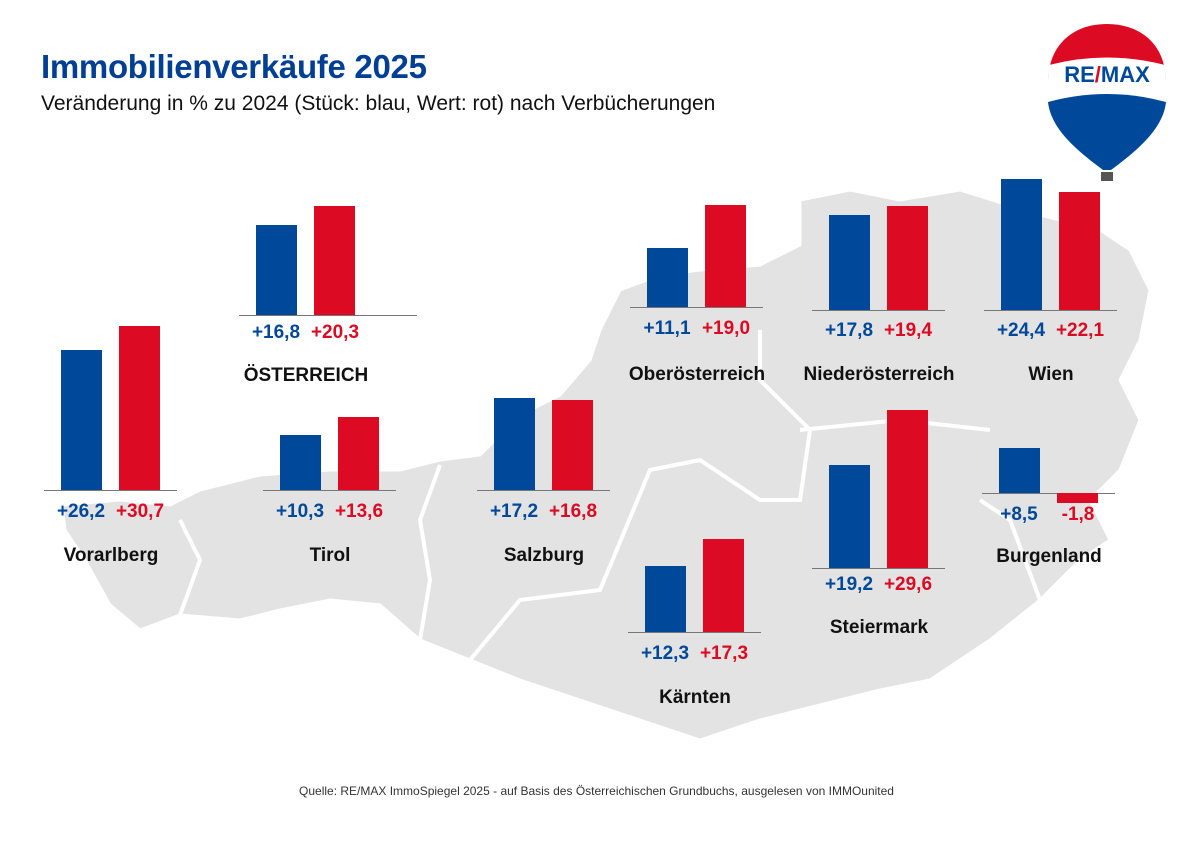 The height and width of the screenshot is (843, 1193). What do you see at coordinates (234, 66) in the screenshot?
I see `page-title: Immobilienverkäufe 2025` at bounding box center [234, 66].